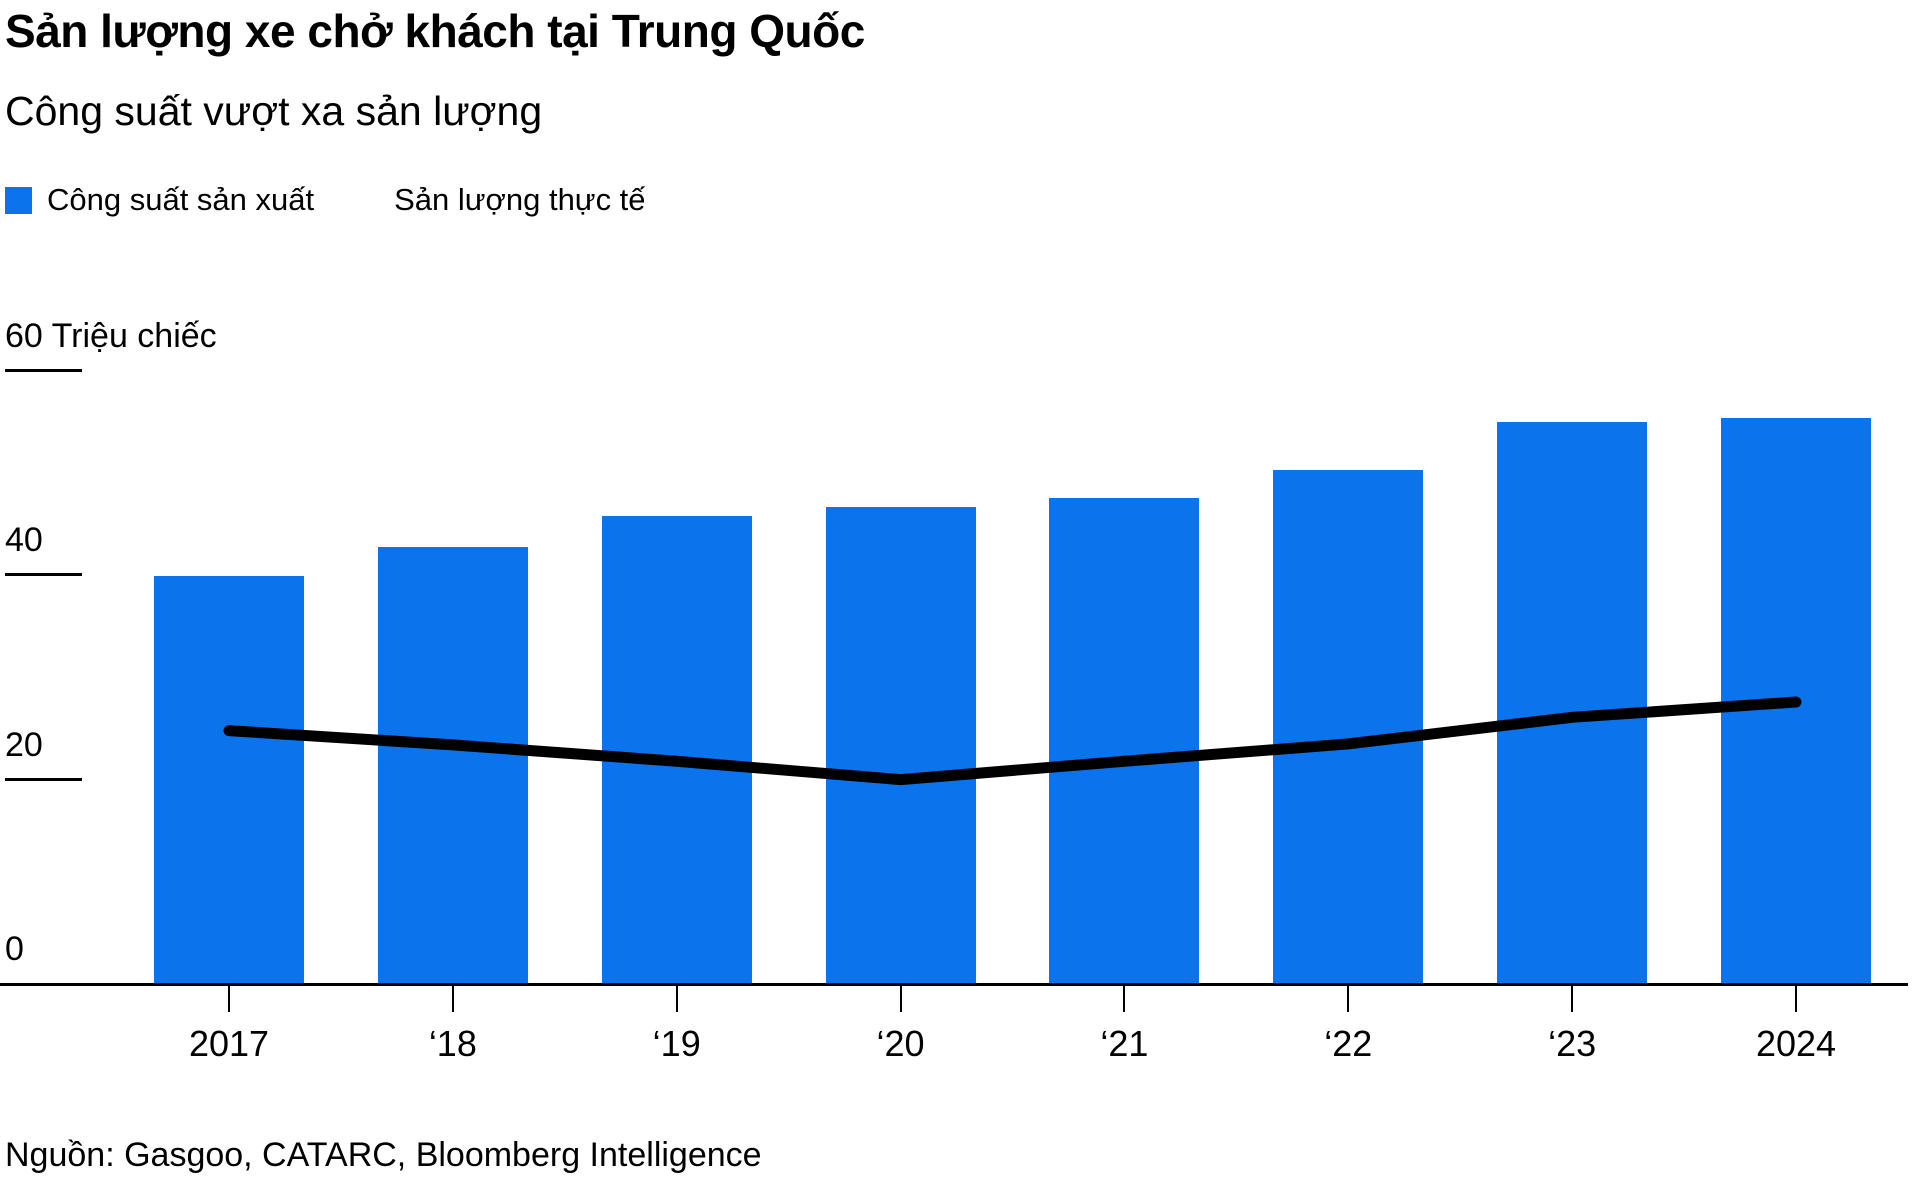  Describe the element at coordinates (1796, 1043) in the screenshot. I see `x-axis-label-2024: 2024` at that location.